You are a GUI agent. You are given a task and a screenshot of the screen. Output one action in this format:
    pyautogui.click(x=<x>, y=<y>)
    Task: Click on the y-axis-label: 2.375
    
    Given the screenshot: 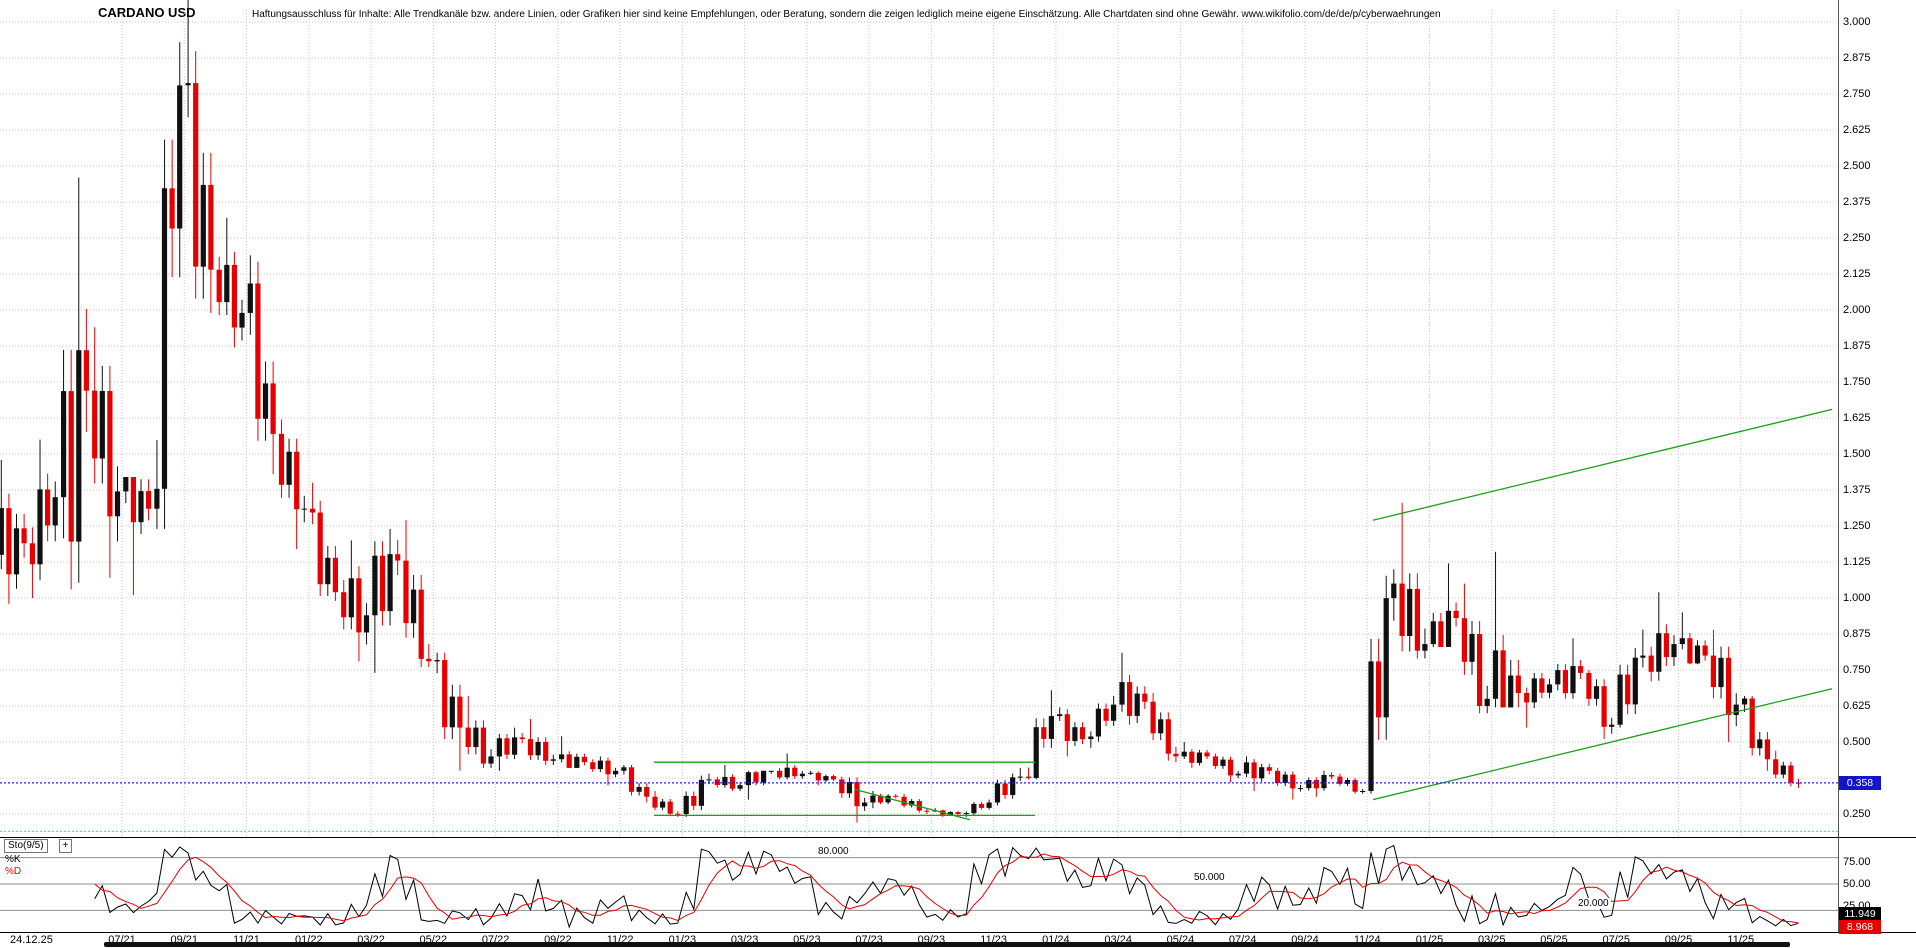 What is the action you would take?
    pyautogui.click(x=1857, y=202)
    